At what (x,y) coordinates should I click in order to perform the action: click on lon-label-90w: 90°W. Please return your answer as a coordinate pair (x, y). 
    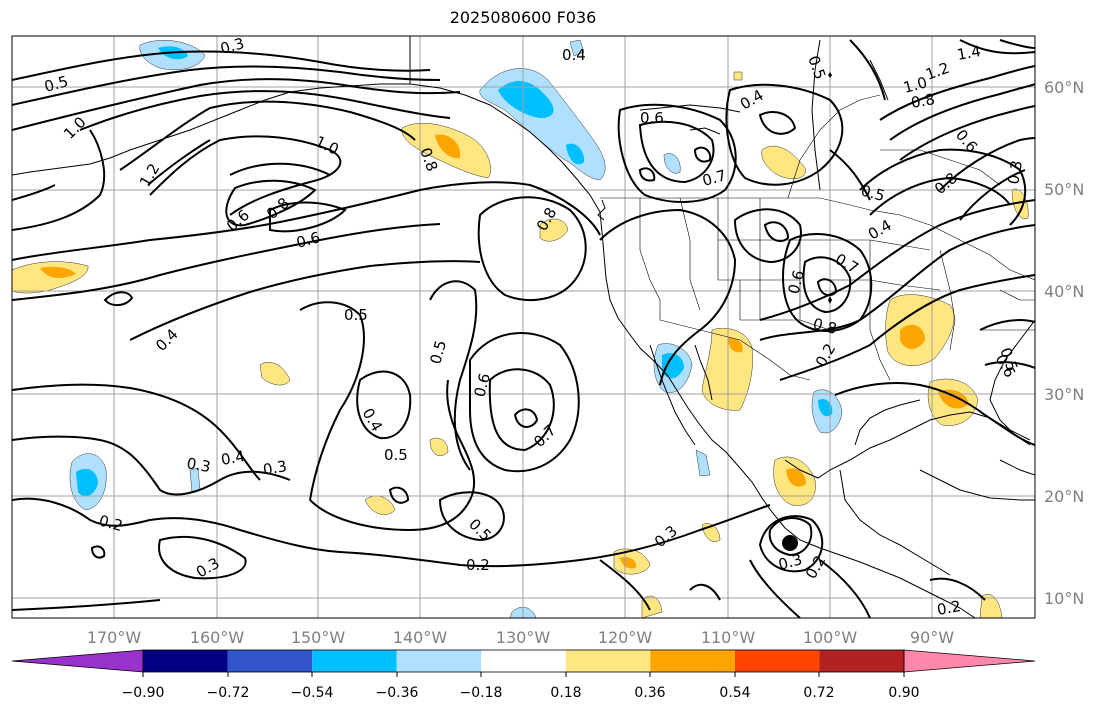
    Looking at the image, I should click on (932, 637).